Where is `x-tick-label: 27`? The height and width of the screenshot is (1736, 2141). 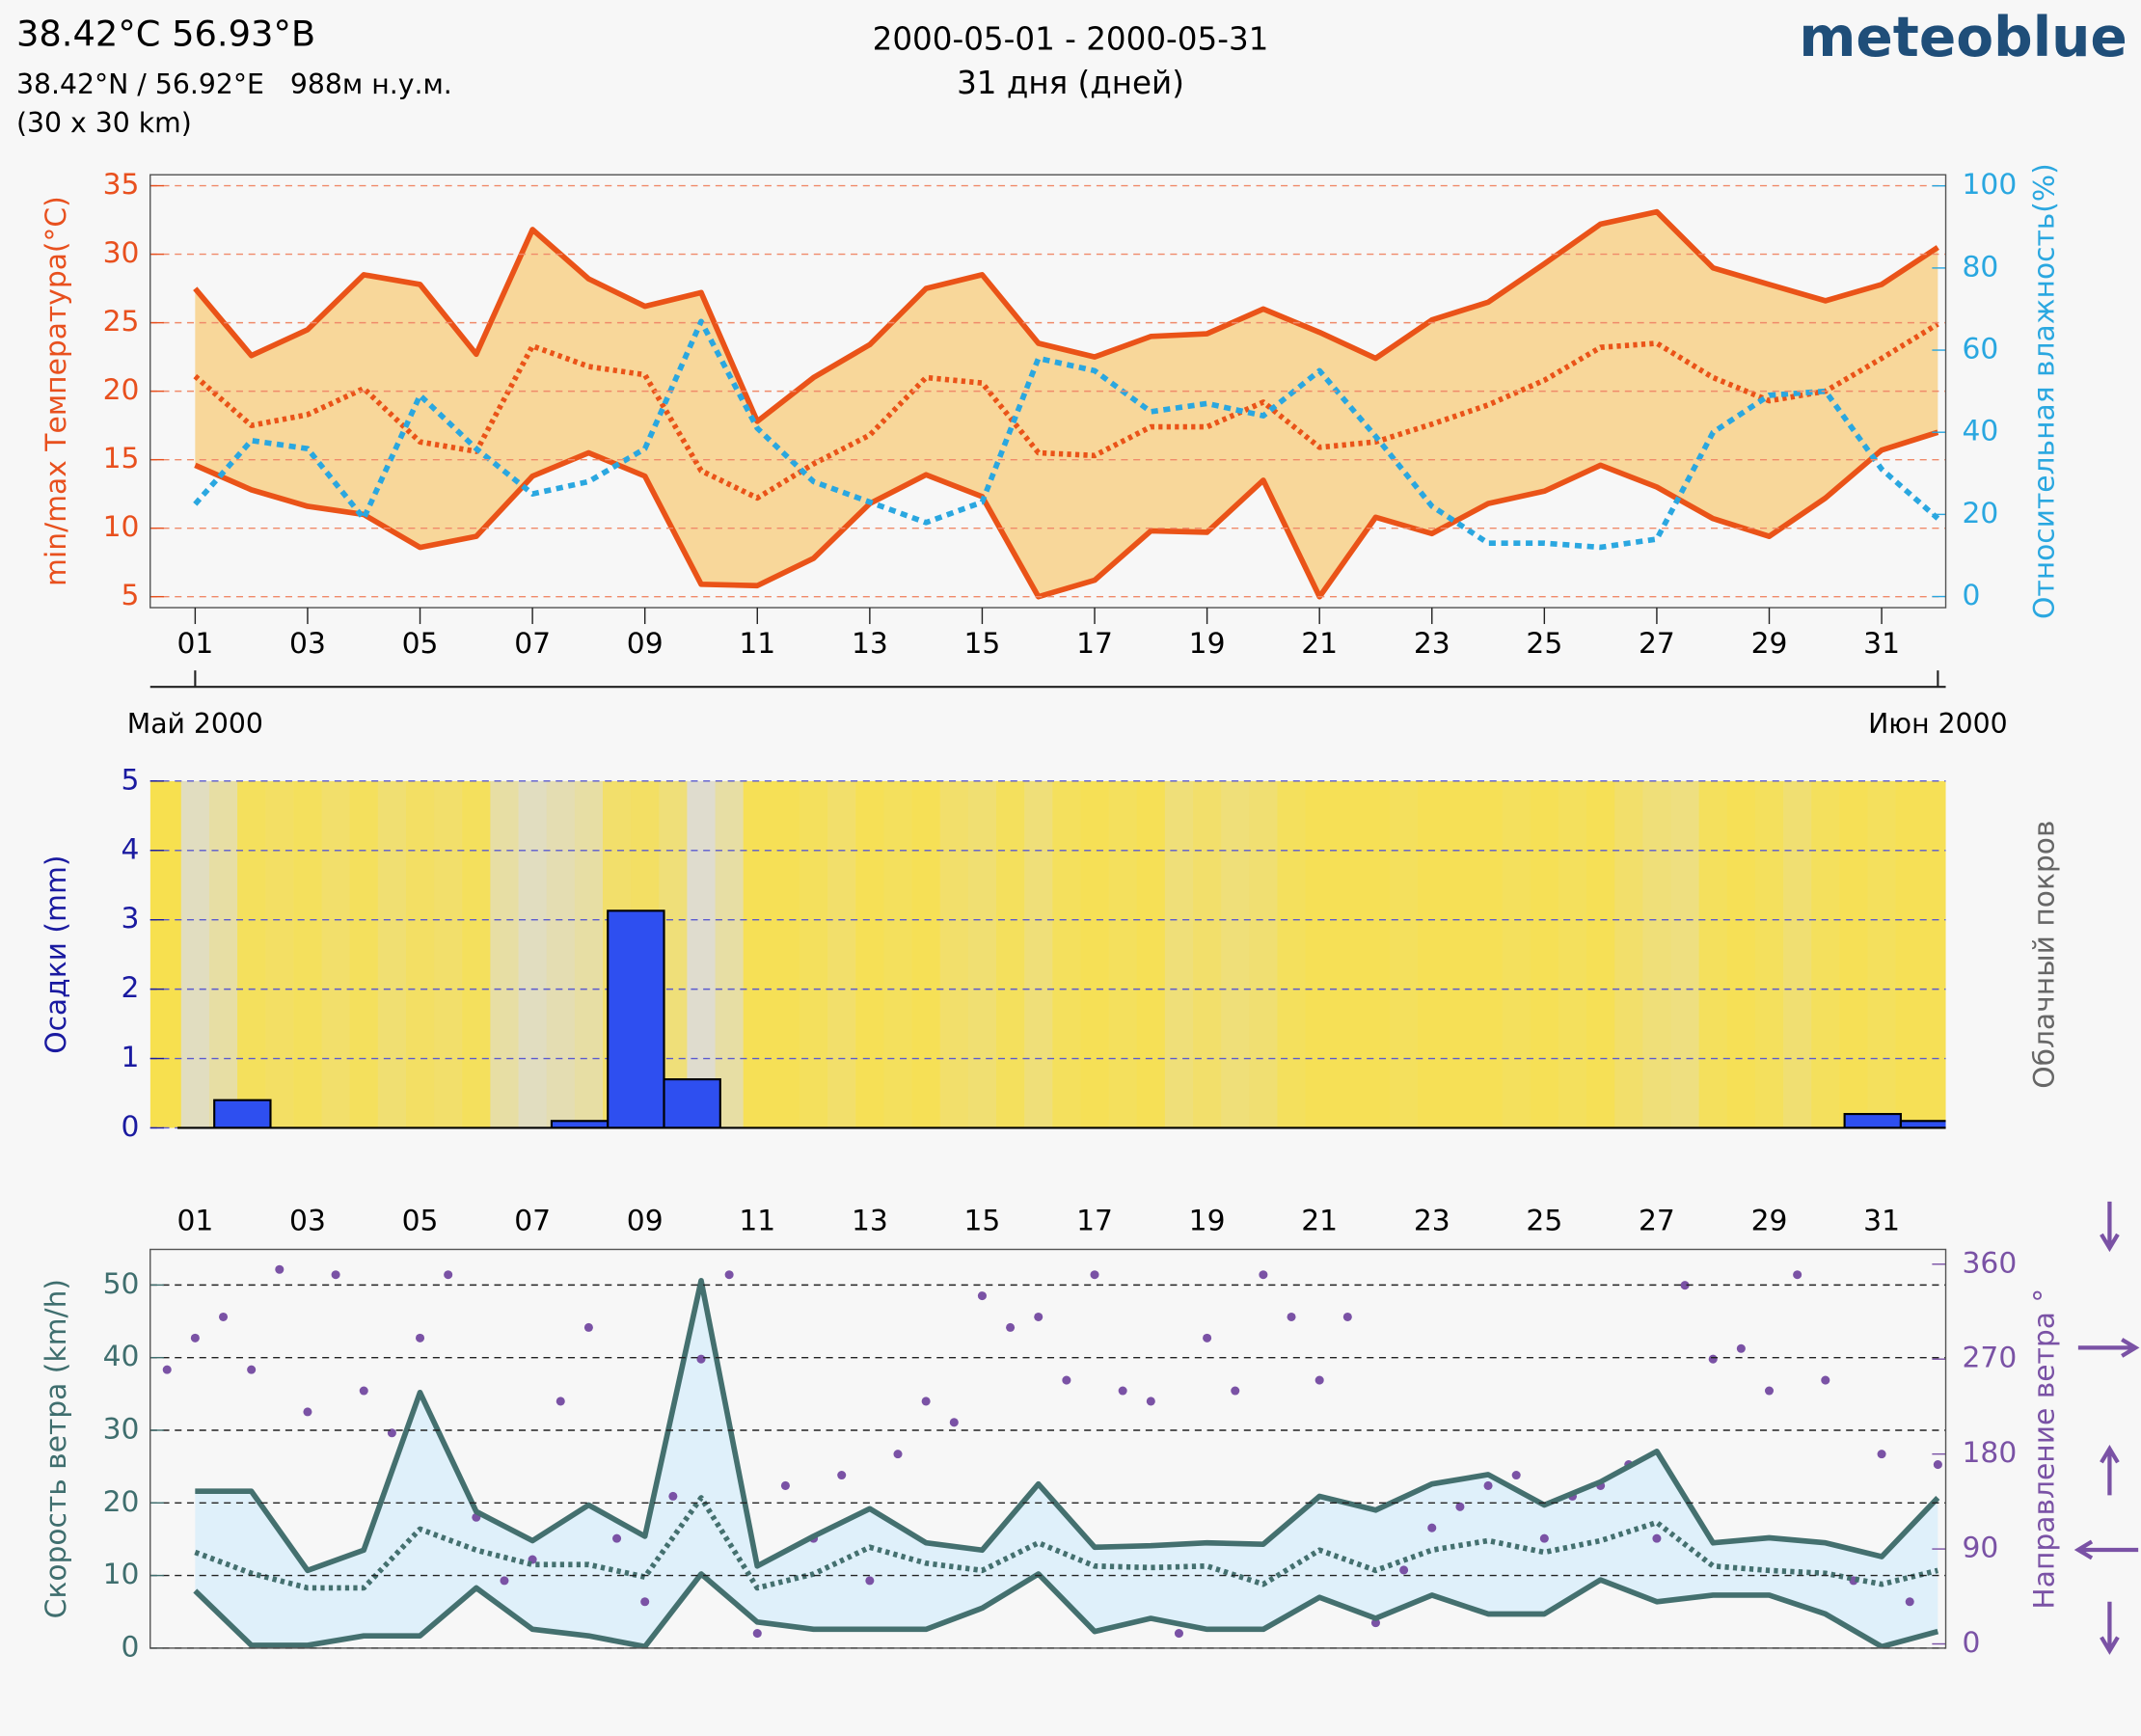 x-tick-label: 27 is located at coordinates (1657, 644).